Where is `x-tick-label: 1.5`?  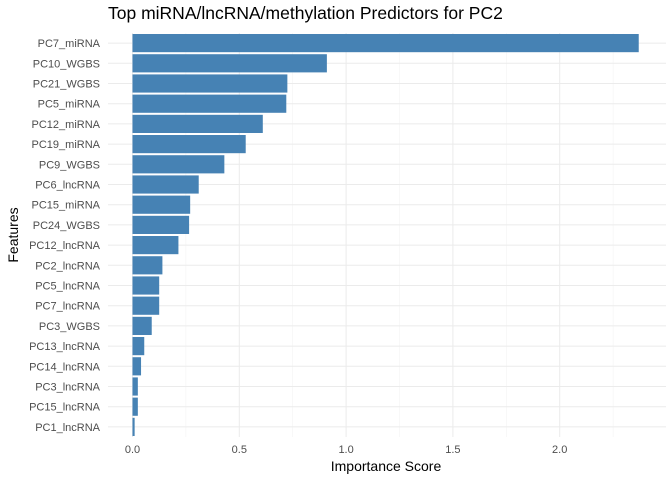
x-tick-label: 1.5 is located at coordinates (452, 450).